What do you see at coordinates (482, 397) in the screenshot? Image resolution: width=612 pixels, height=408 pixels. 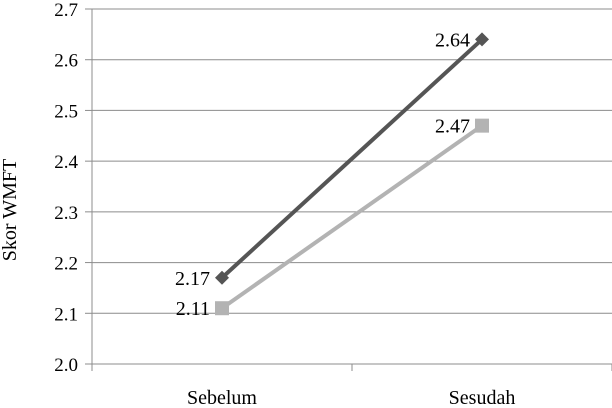 I see `x-tick-label: Sesudah` at bounding box center [482, 397].